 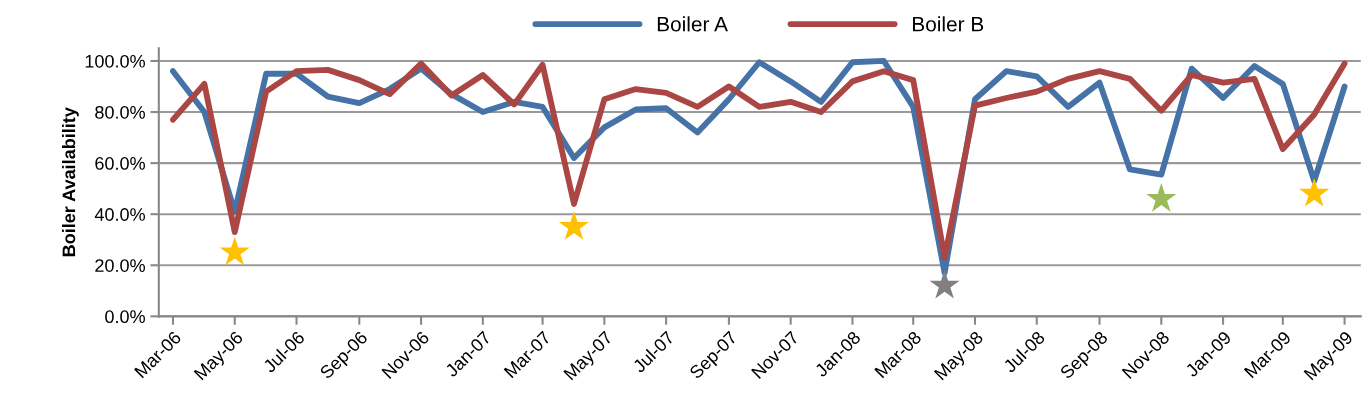 What do you see at coordinates (125, 317) in the screenshot?
I see `y-tick-label: 0.0%` at bounding box center [125, 317].